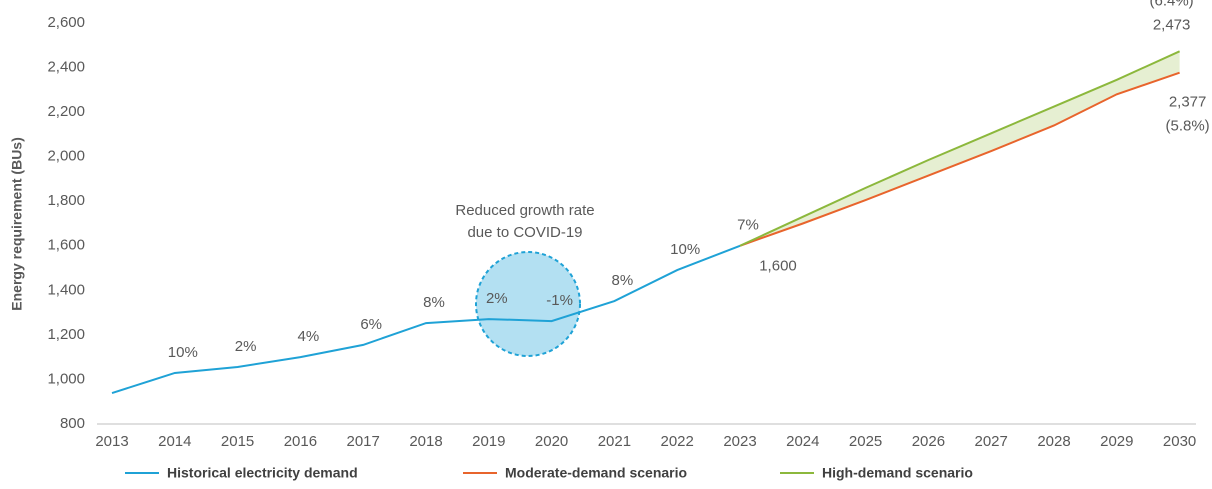  What do you see at coordinates (174, 441) in the screenshot?
I see `x-tick-label: 2014` at bounding box center [174, 441].